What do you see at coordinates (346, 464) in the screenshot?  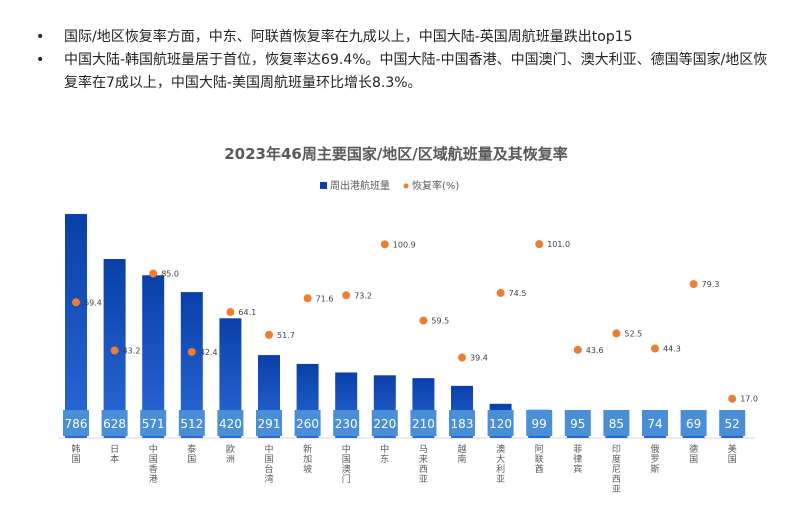 I see `x-tick-label: 中国澳门` at bounding box center [346, 464].